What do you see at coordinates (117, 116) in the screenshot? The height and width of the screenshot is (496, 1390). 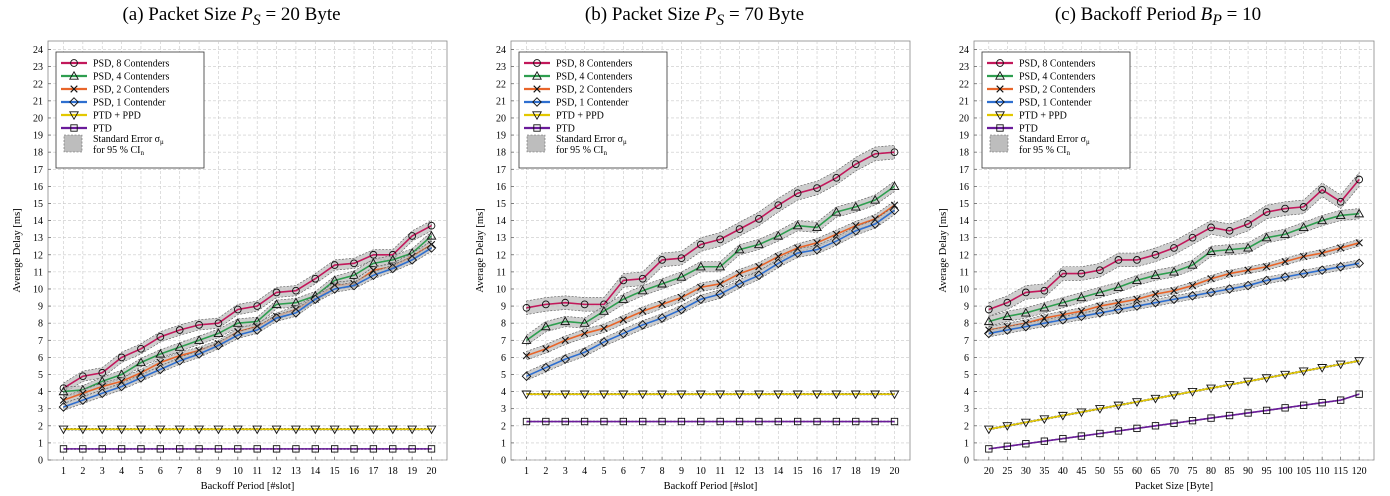 I see `legend-label-ptdppd: PTD + PPD` at bounding box center [117, 116].